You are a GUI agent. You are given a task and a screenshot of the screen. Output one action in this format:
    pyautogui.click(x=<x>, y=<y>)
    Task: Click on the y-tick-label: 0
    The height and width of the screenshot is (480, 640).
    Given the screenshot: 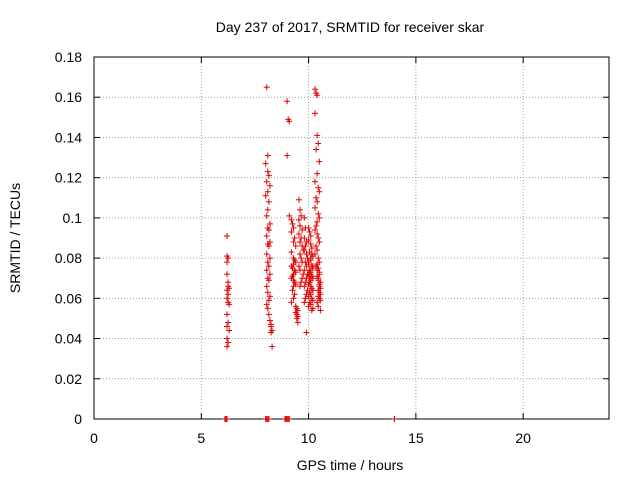 What is the action you would take?
    pyautogui.click(x=78, y=419)
    